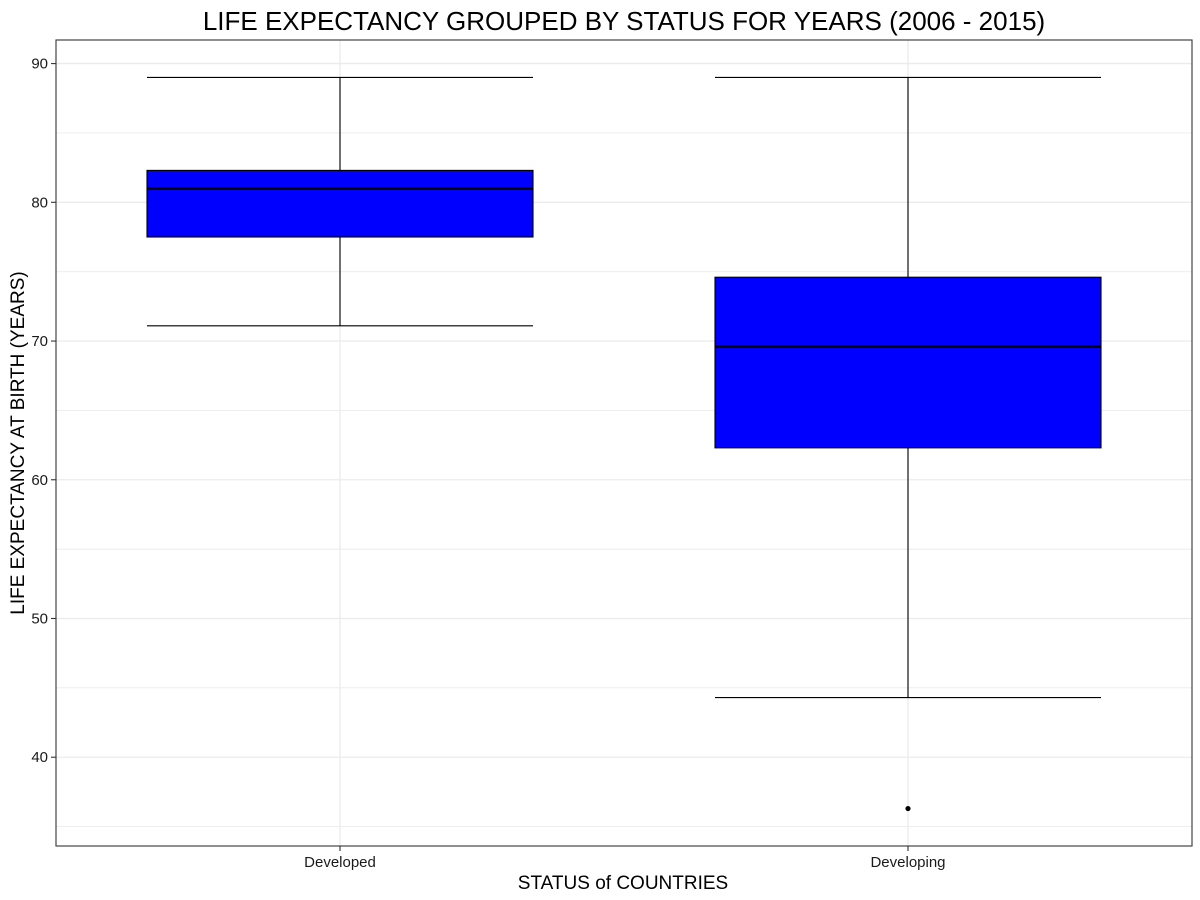  I want to click on y-tick-label: 60, so click(39, 480).